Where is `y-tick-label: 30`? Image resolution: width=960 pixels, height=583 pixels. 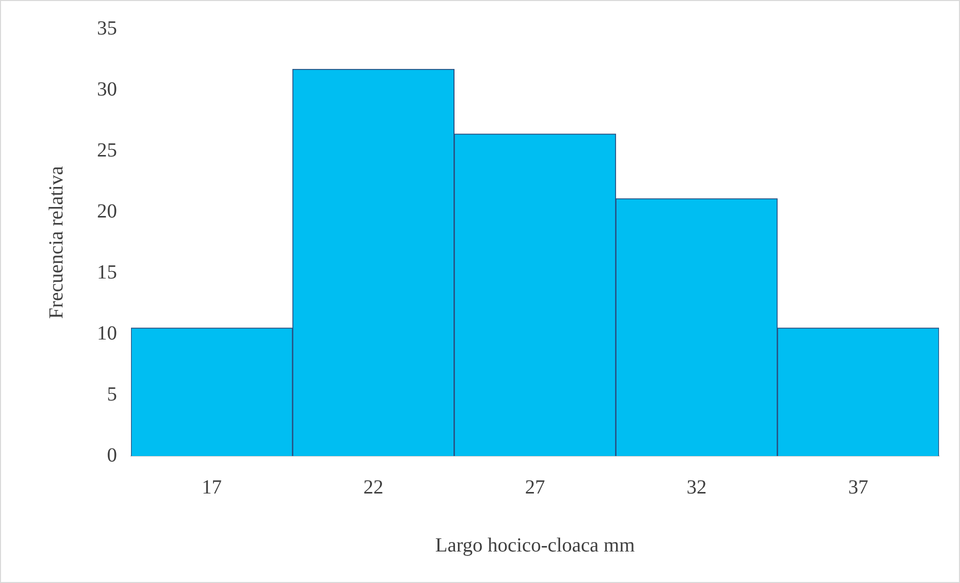
y-tick-label: 30 is located at coordinates (107, 89).